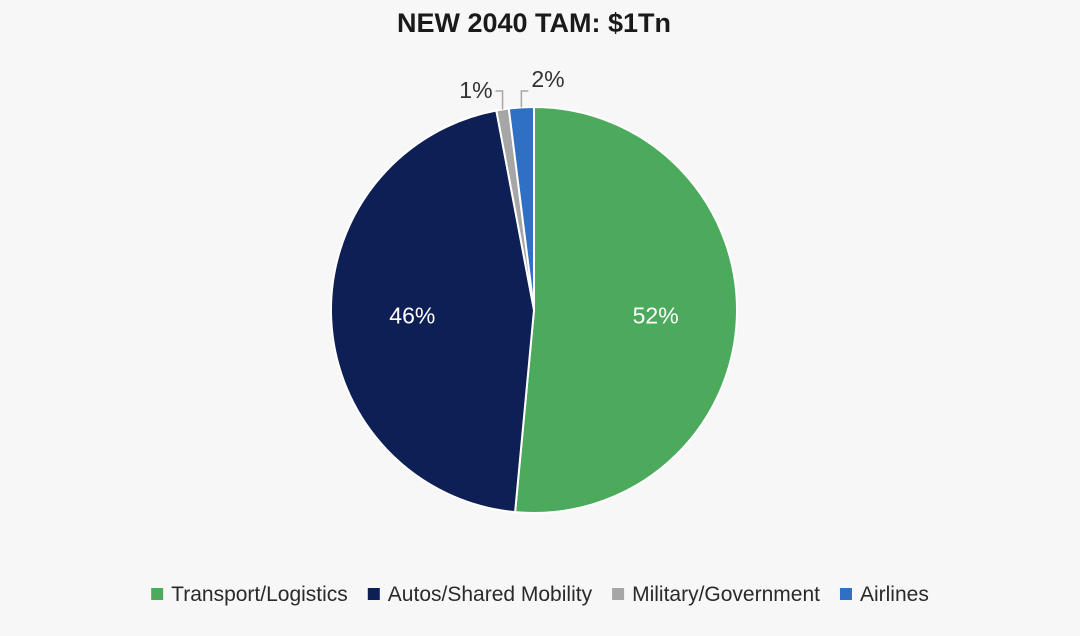  I want to click on legend-item-transport-logistics: Transport/Logistics, so click(249, 594).